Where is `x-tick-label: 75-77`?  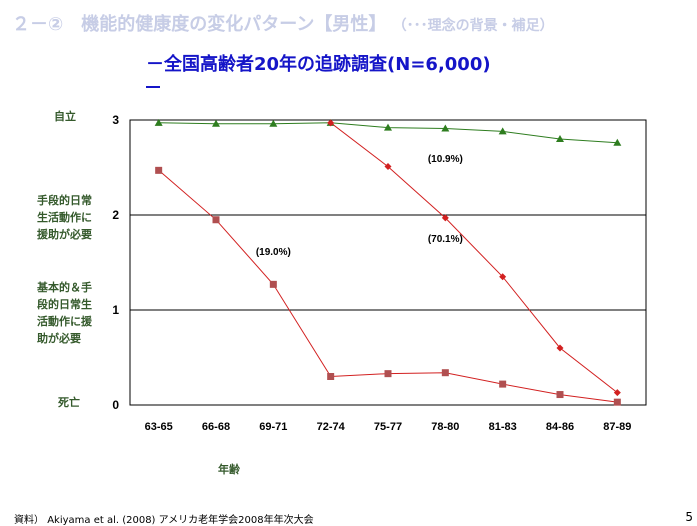 x-tick-label: 75-77 is located at coordinates (388, 427).